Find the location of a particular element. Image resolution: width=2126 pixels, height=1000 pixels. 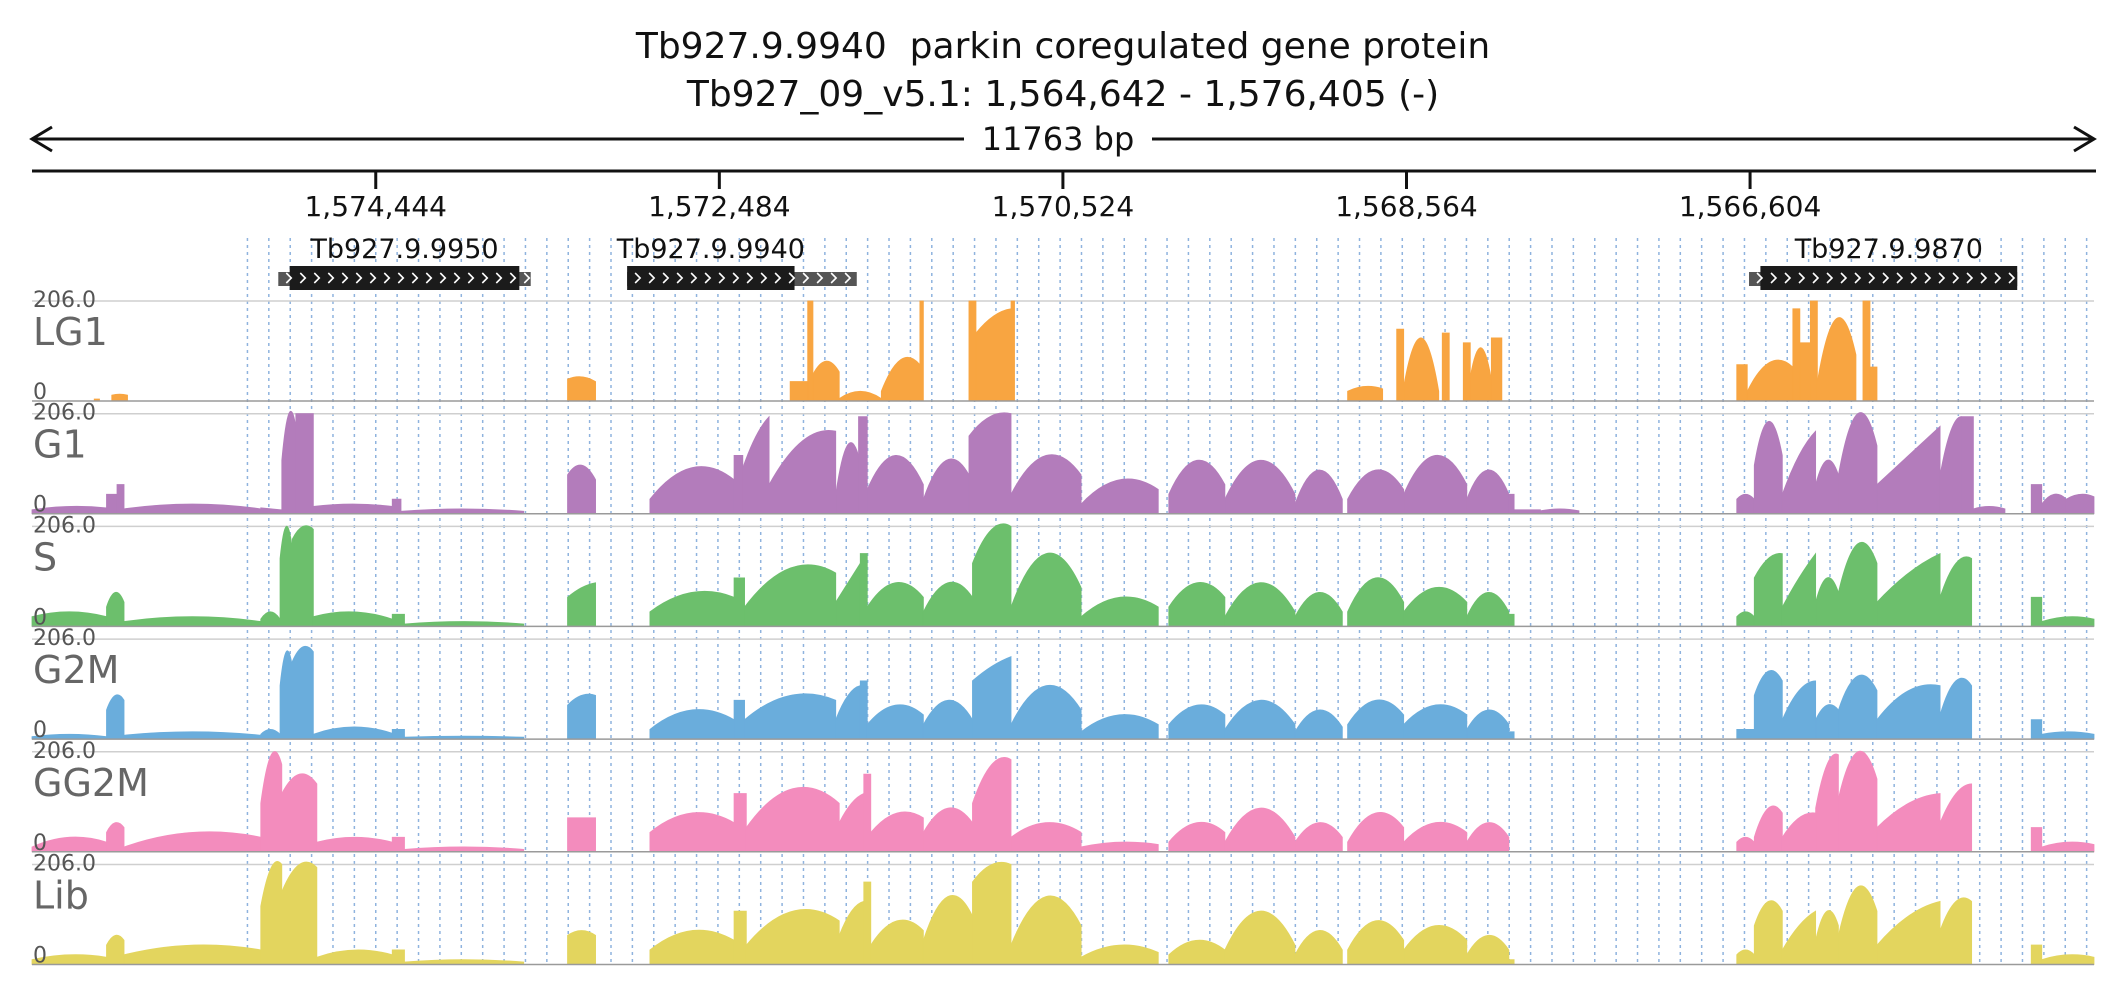

track-name: LG1 is located at coordinates (70, 332).